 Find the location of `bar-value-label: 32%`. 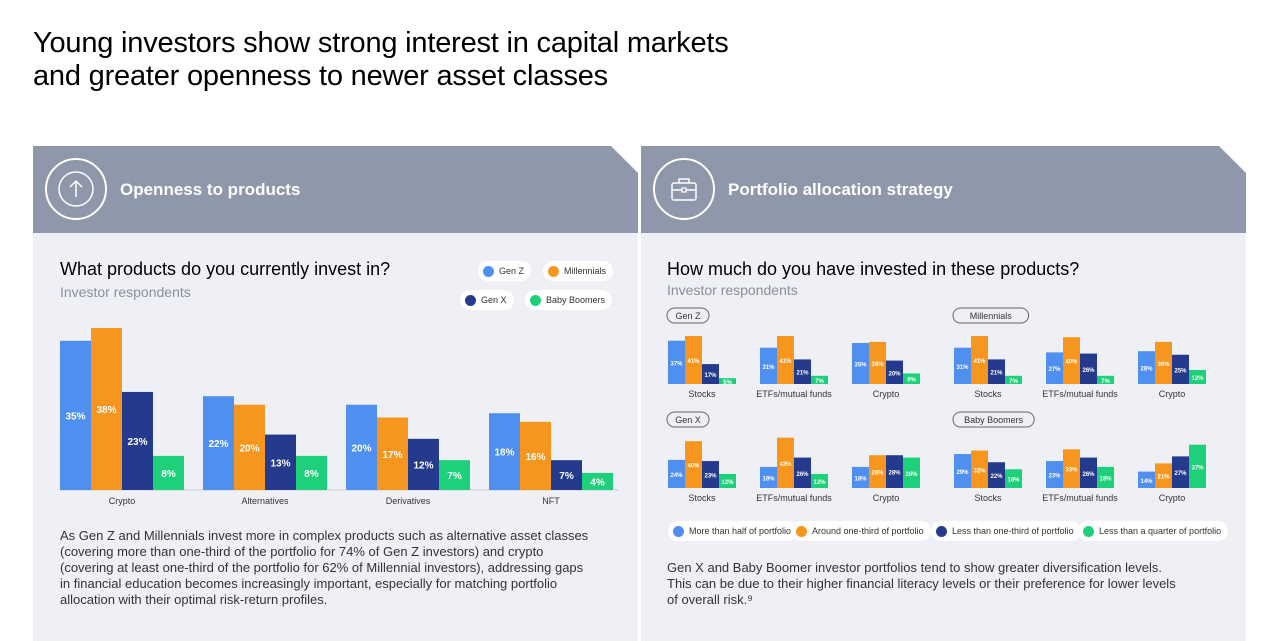

bar-value-label: 32% is located at coordinates (979, 471).